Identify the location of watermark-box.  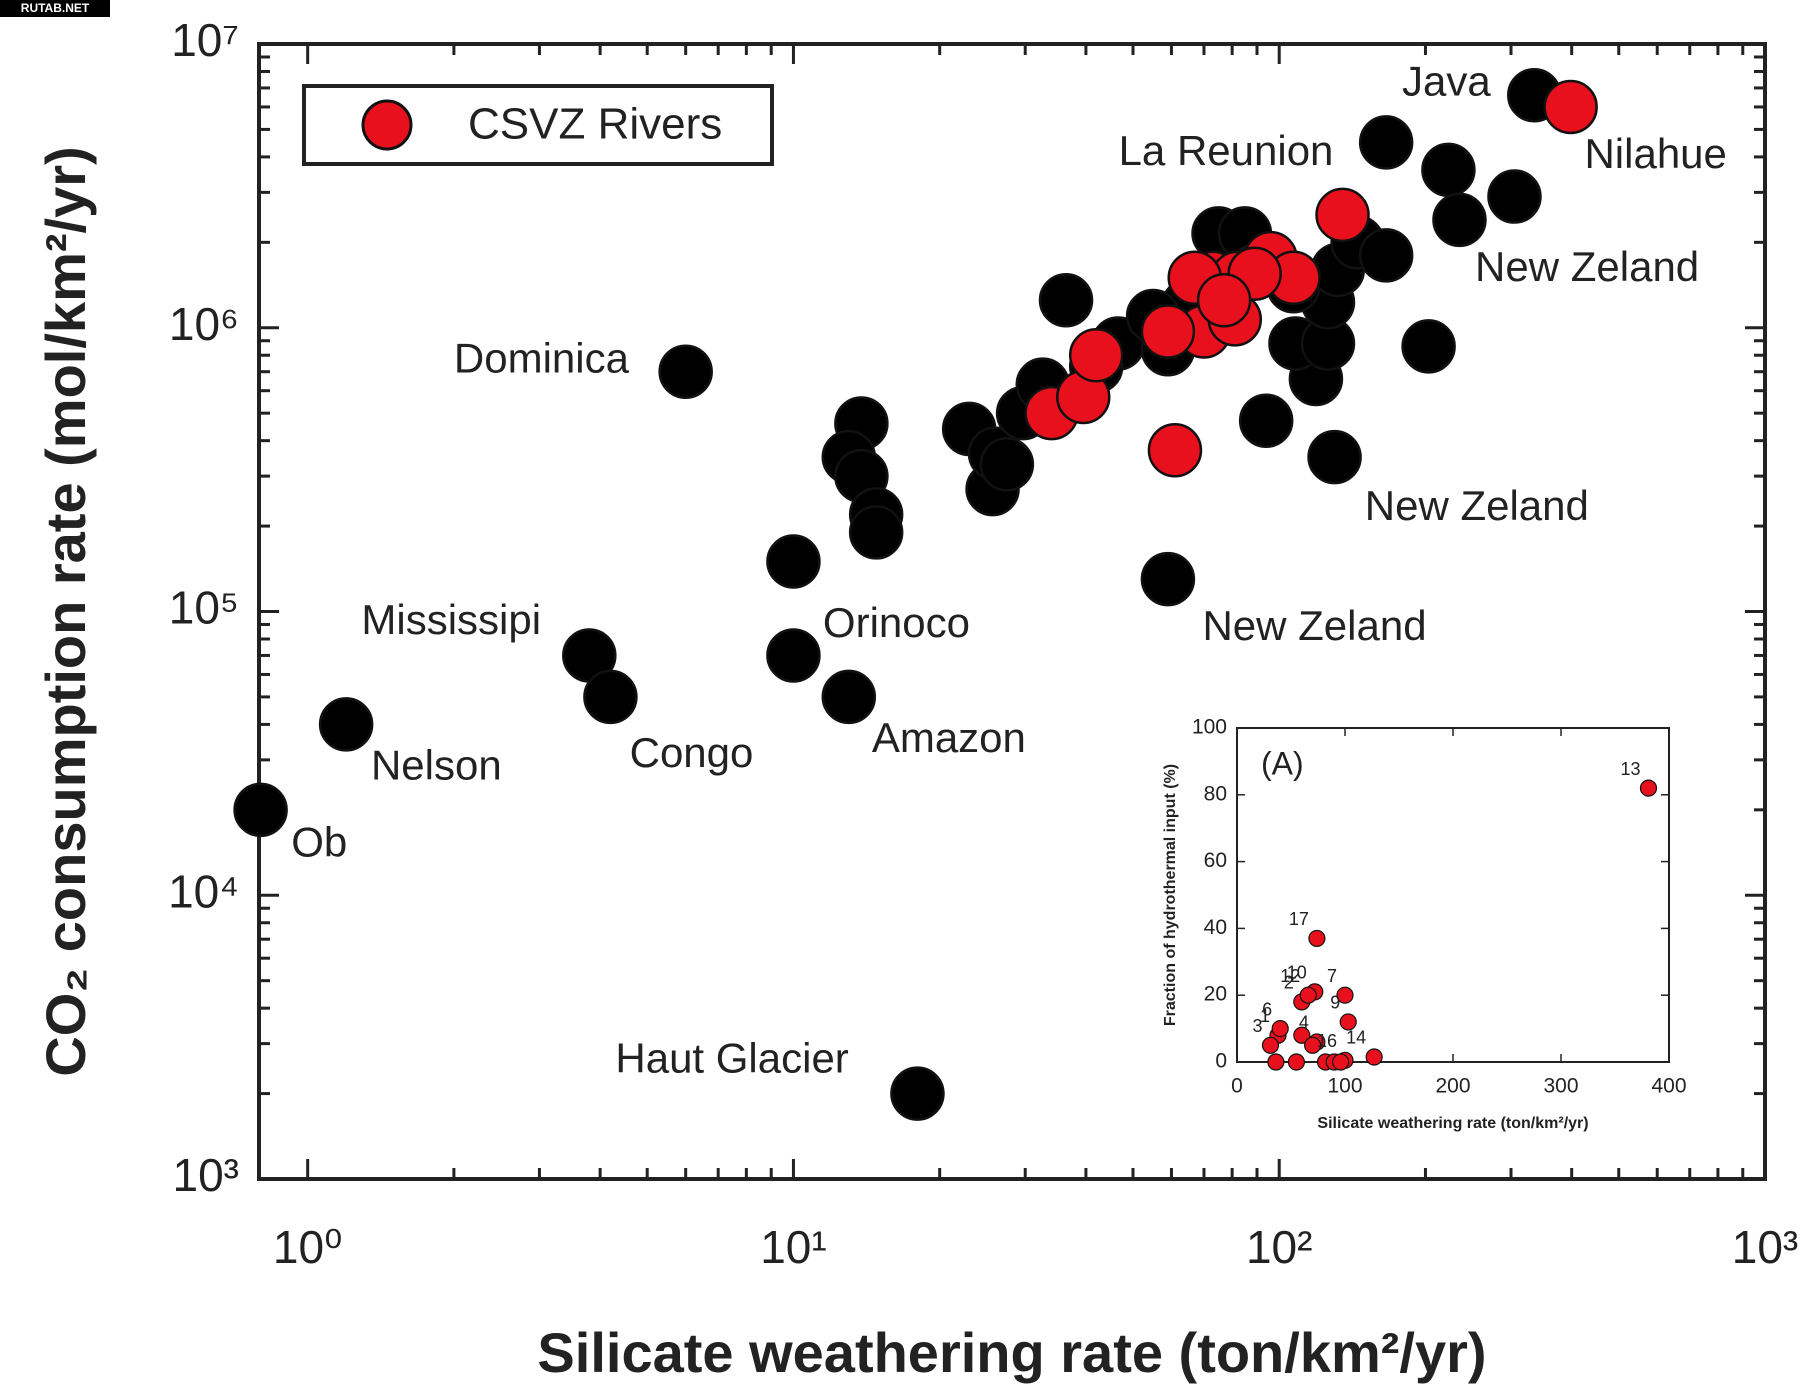
(55, 8).